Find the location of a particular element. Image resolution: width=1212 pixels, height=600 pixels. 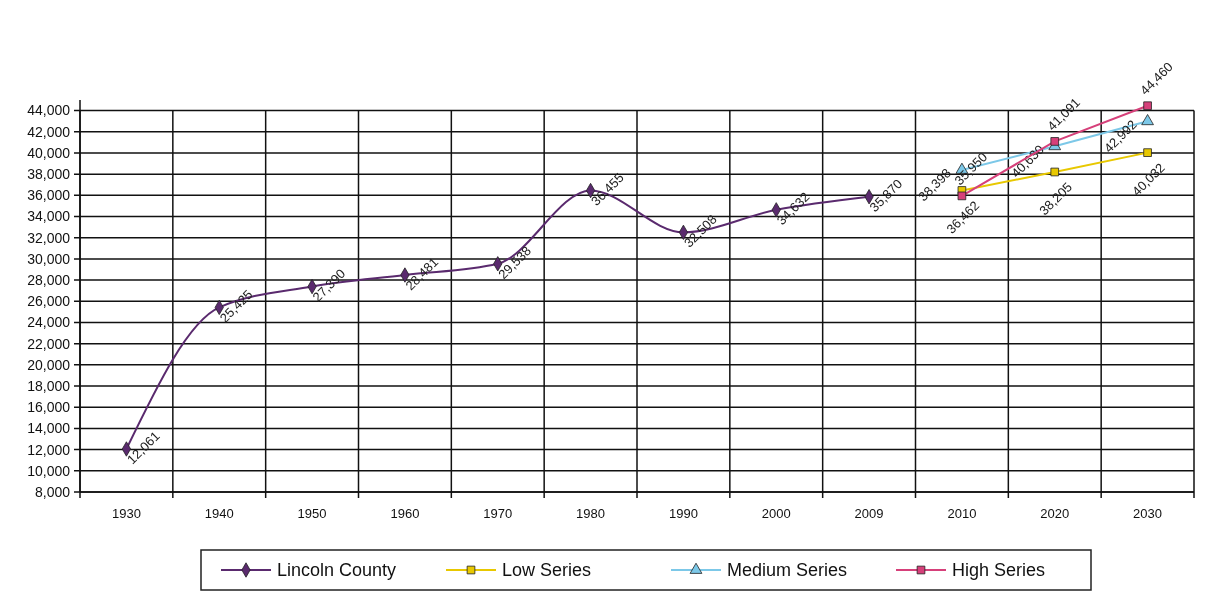

legend-label: Medium Series is located at coordinates (787, 570).